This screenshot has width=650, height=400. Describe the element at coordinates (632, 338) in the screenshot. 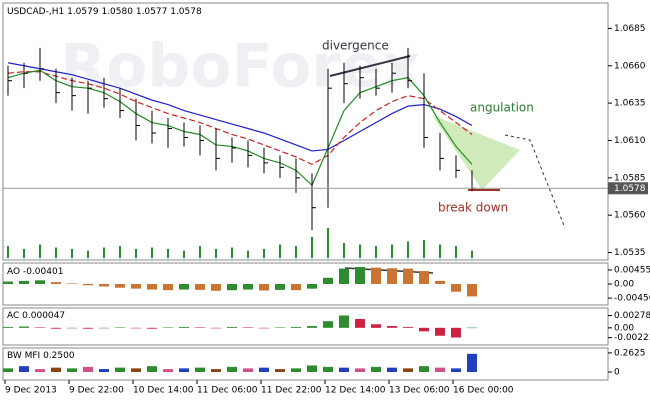

I see `y-tick-label: -0.00223` at that location.